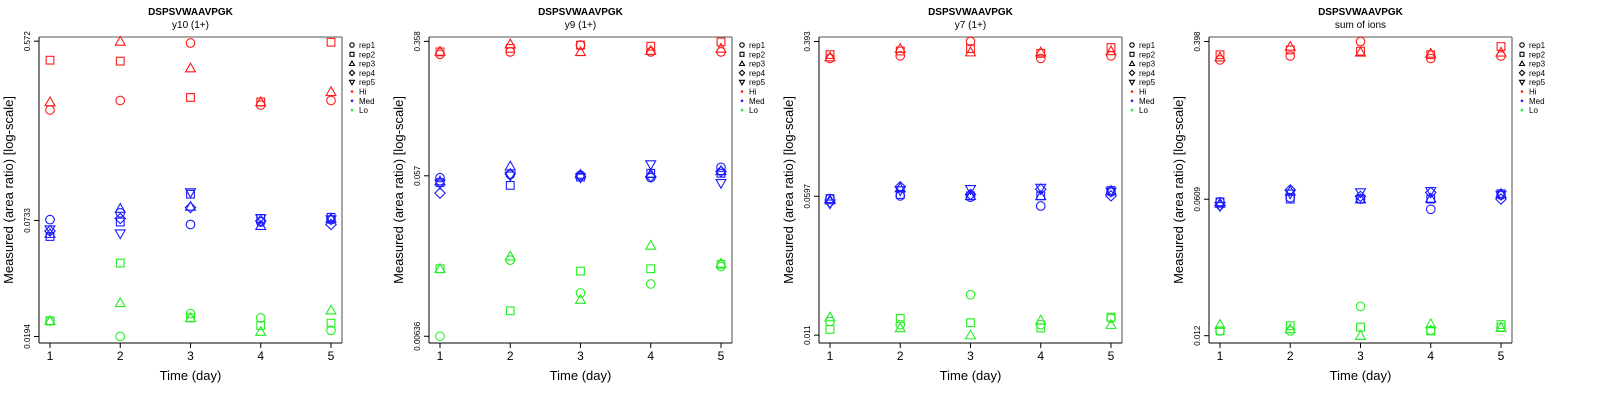  I want to click on chart-subtitle: sum of ions, so click(1360, 25).